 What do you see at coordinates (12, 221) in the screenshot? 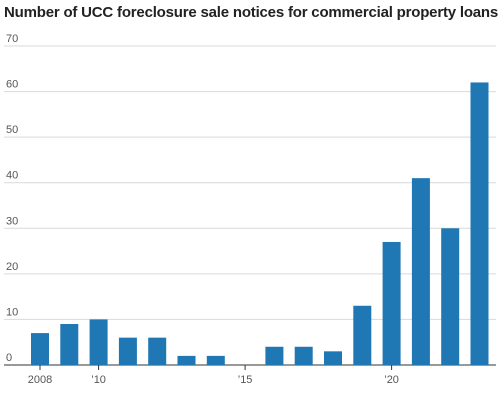
I see `y-tick-label: 30` at bounding box center [12, 221].